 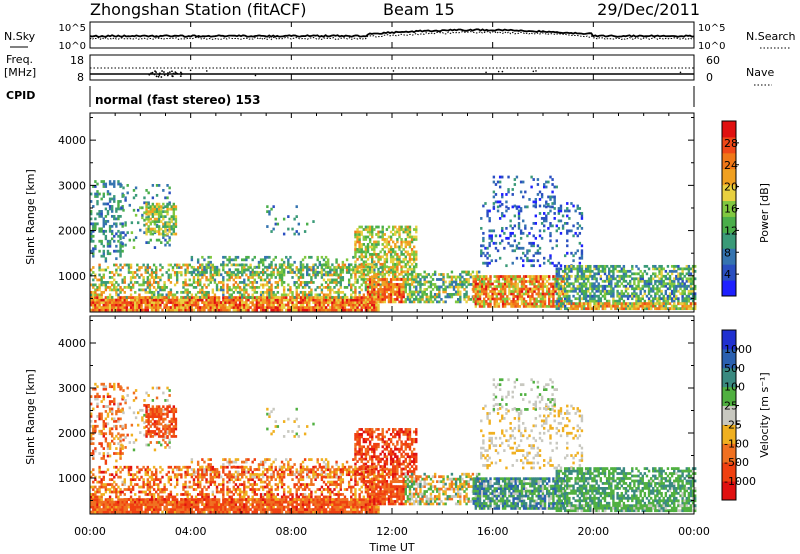 I want to click on nsky-right-tick-top: 10^5, so click(x=711, y=28).